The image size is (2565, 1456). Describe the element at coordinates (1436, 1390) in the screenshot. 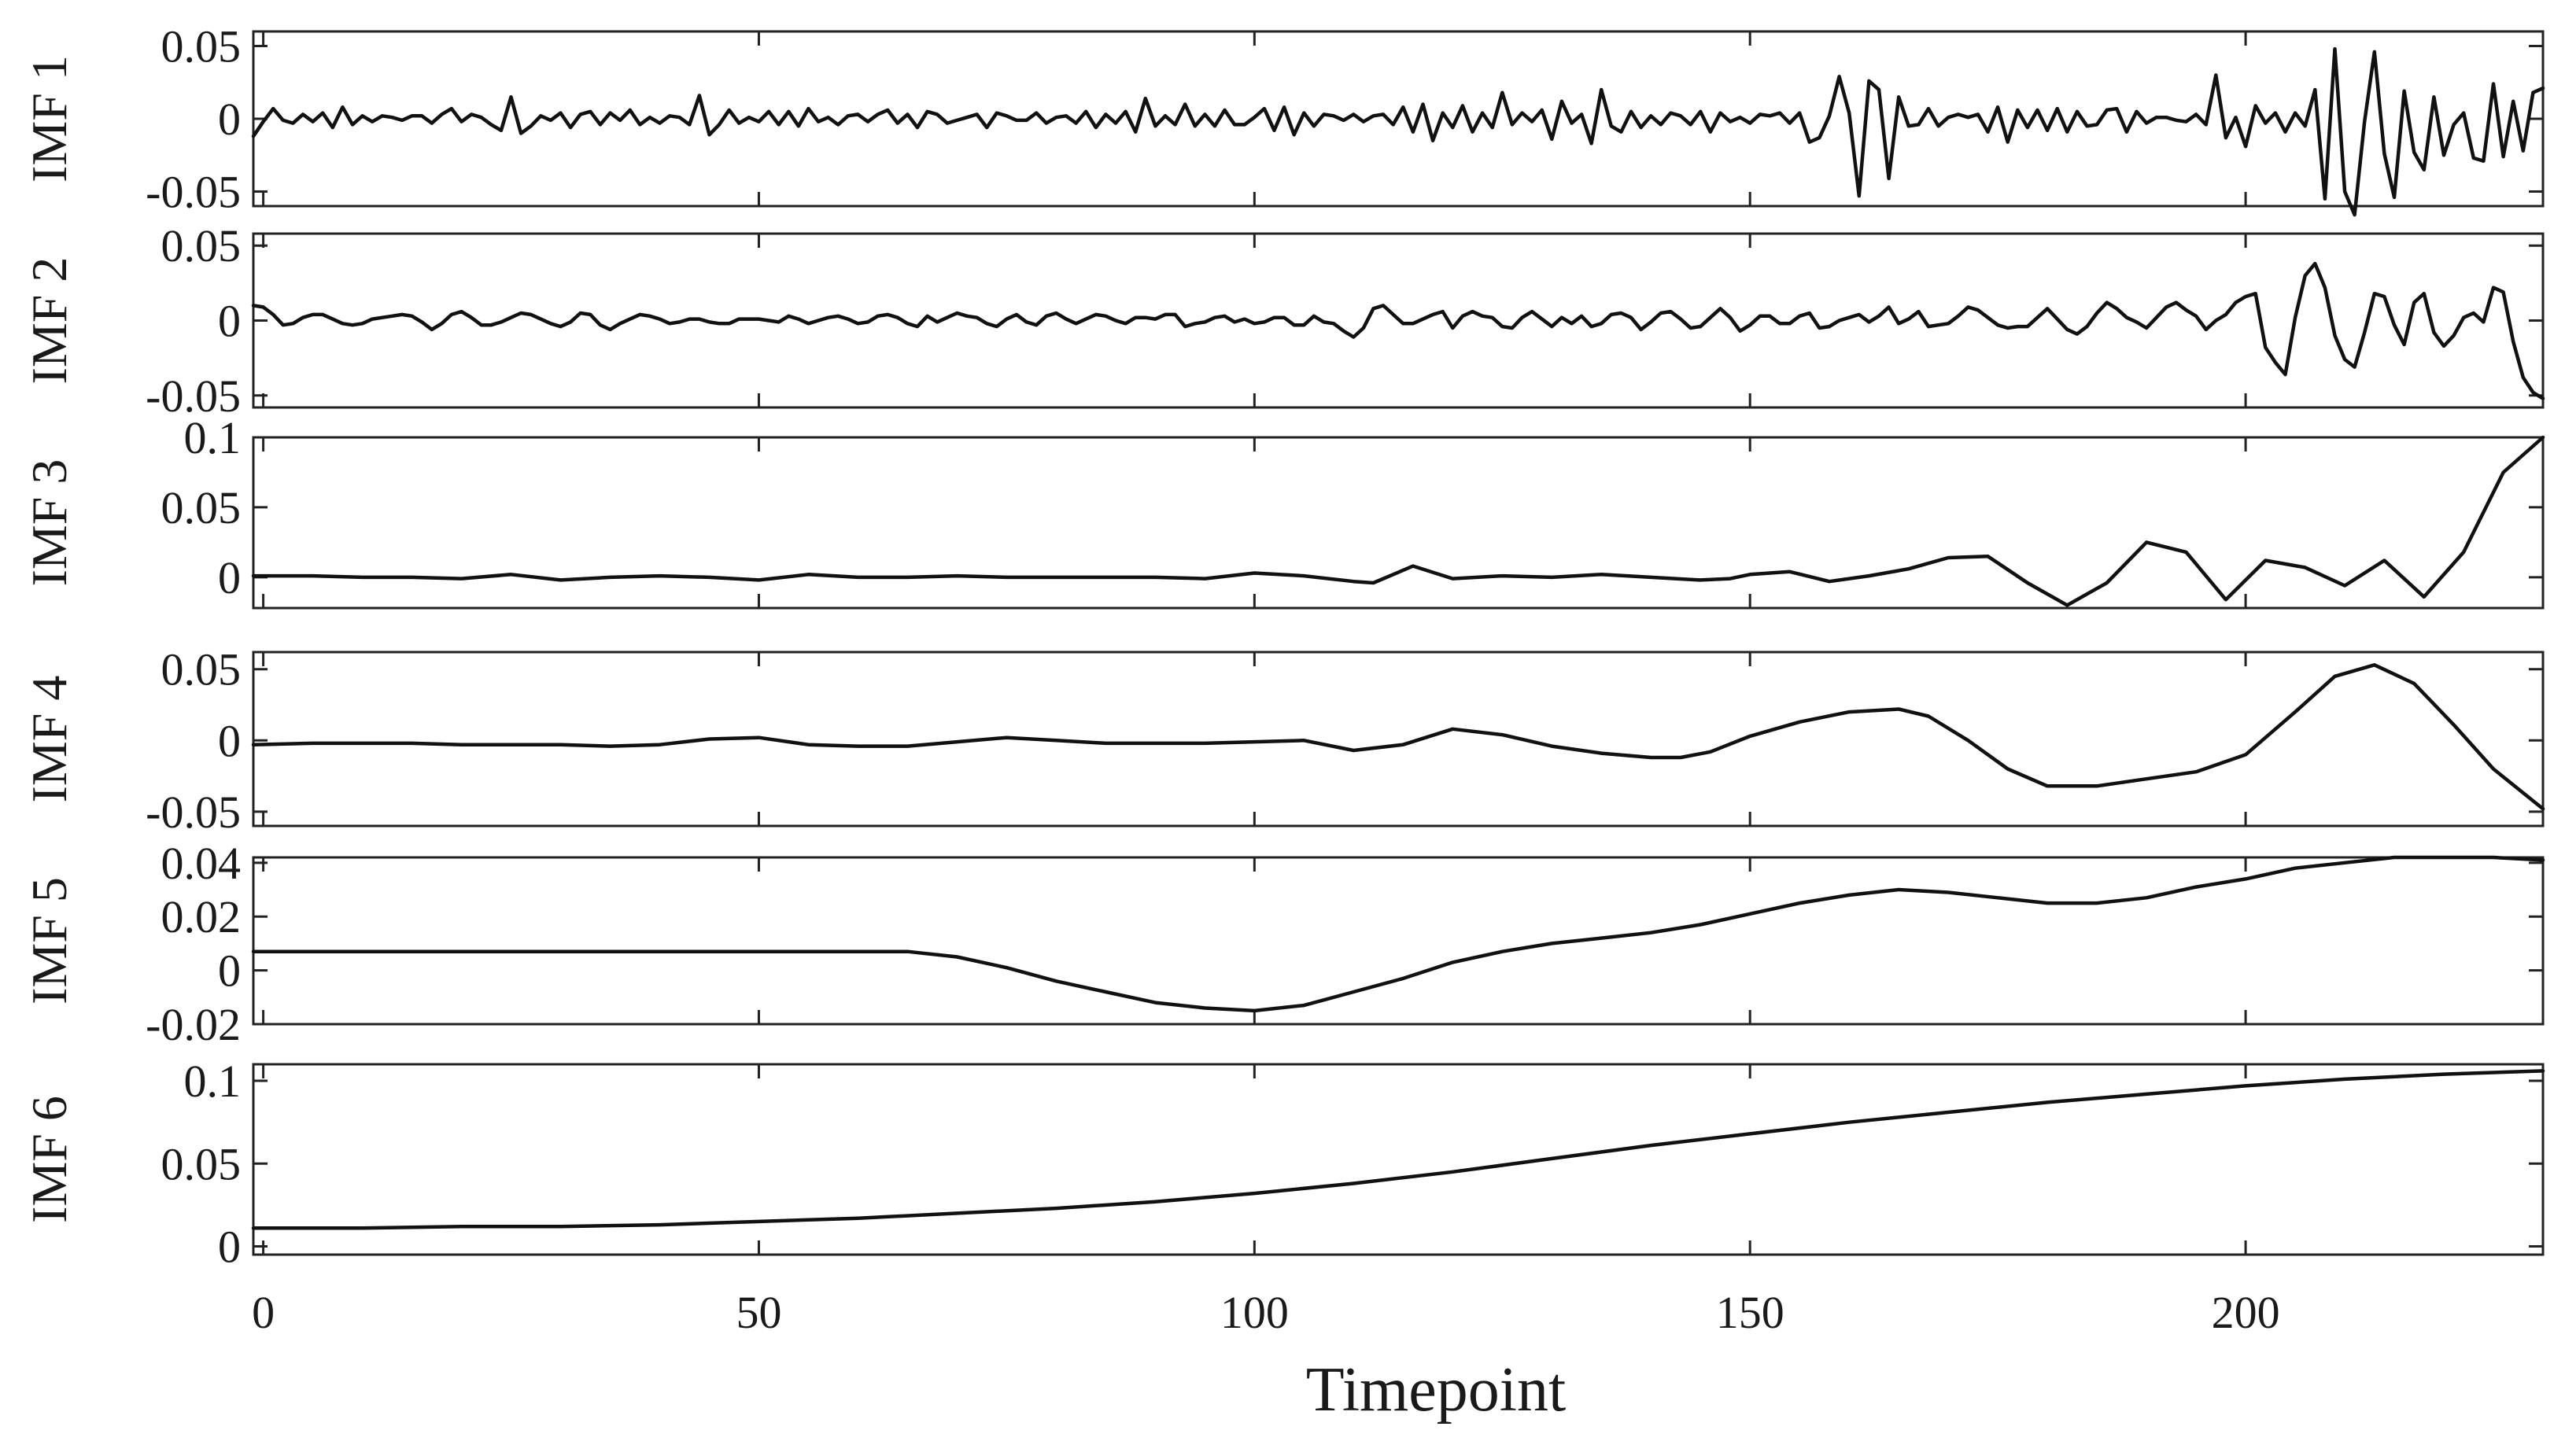

I see `x-axis-label: Timepoint` at that location.